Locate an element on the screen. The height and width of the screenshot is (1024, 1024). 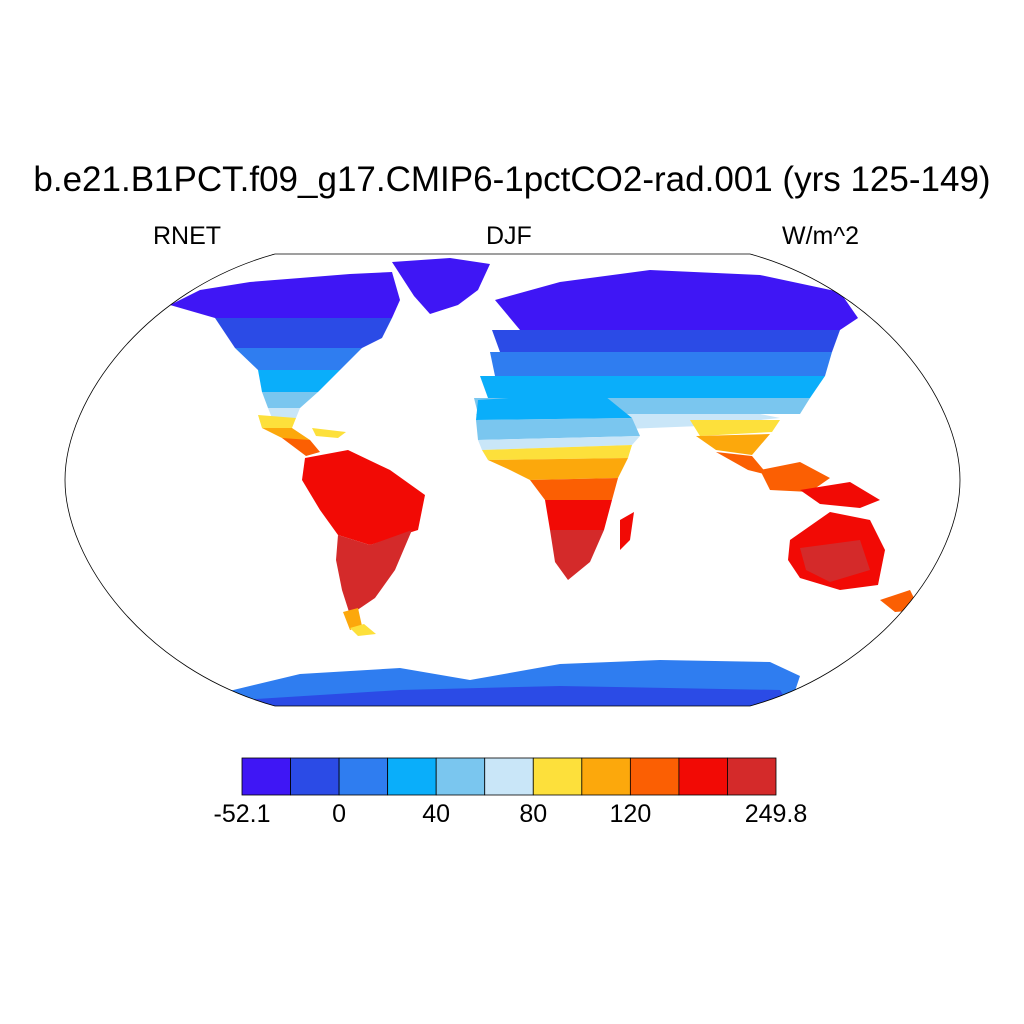
units-label: W/m^2 is located at coordinates (821, 236).